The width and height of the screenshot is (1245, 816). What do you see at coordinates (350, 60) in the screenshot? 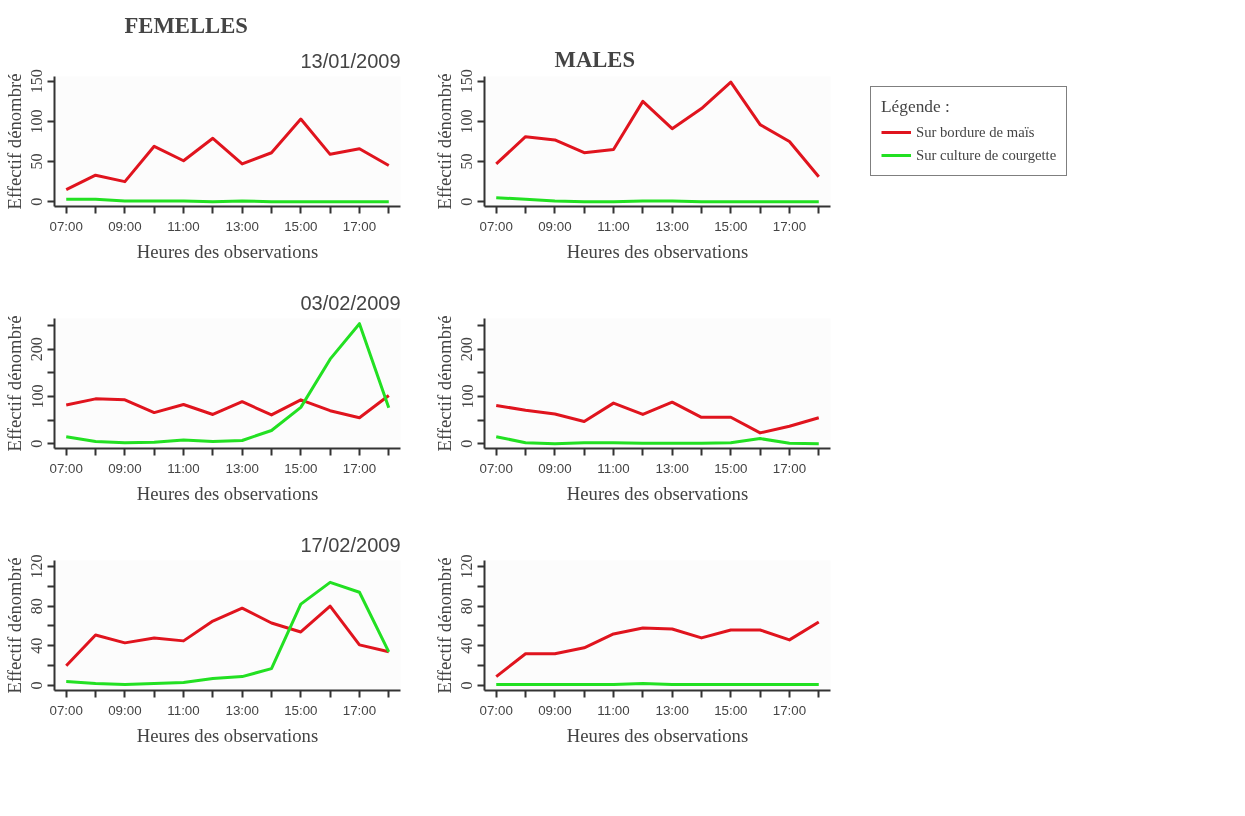
I see `chart-subtitle: 13/01/2009` at bounding box center [350, 60].